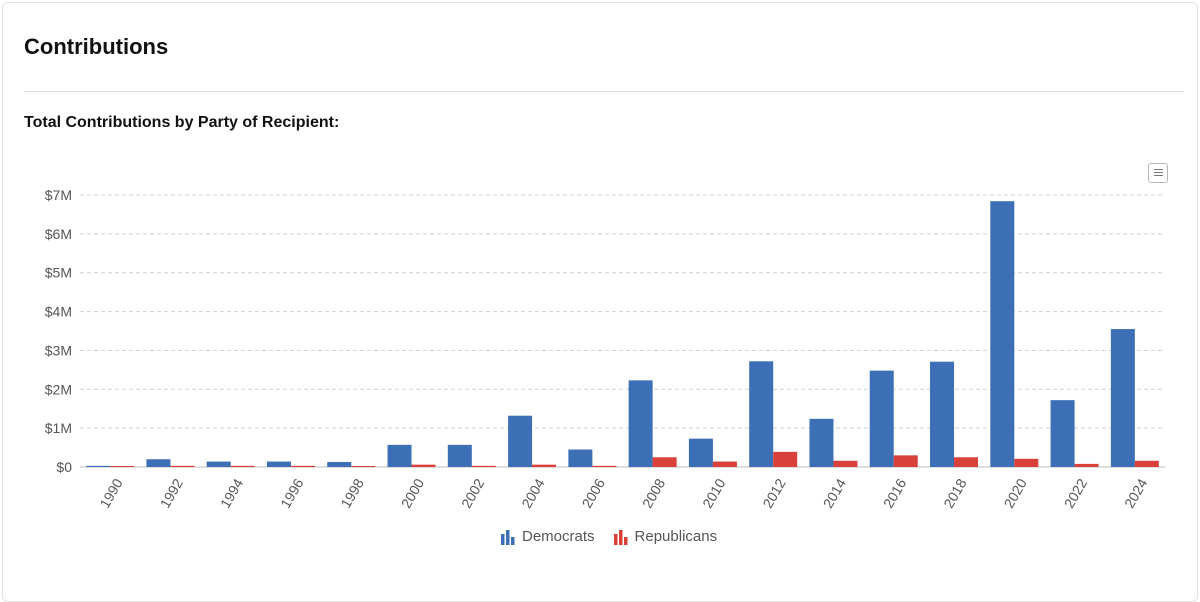  Describe the element at coordinates (158, 463) in the screenshot. I see `bar-democrats-1992` at that location.